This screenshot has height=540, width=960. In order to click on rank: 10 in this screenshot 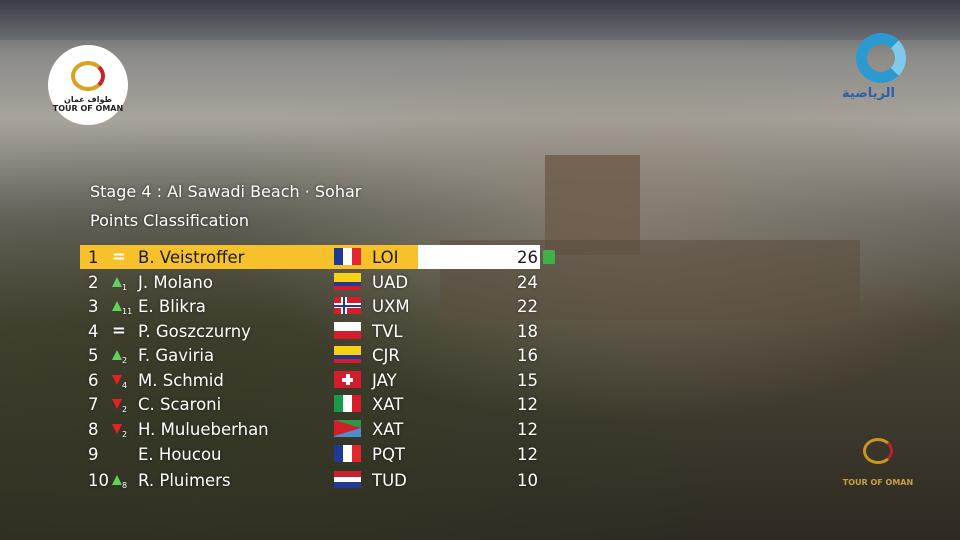, I will do `click(98, 480)`.